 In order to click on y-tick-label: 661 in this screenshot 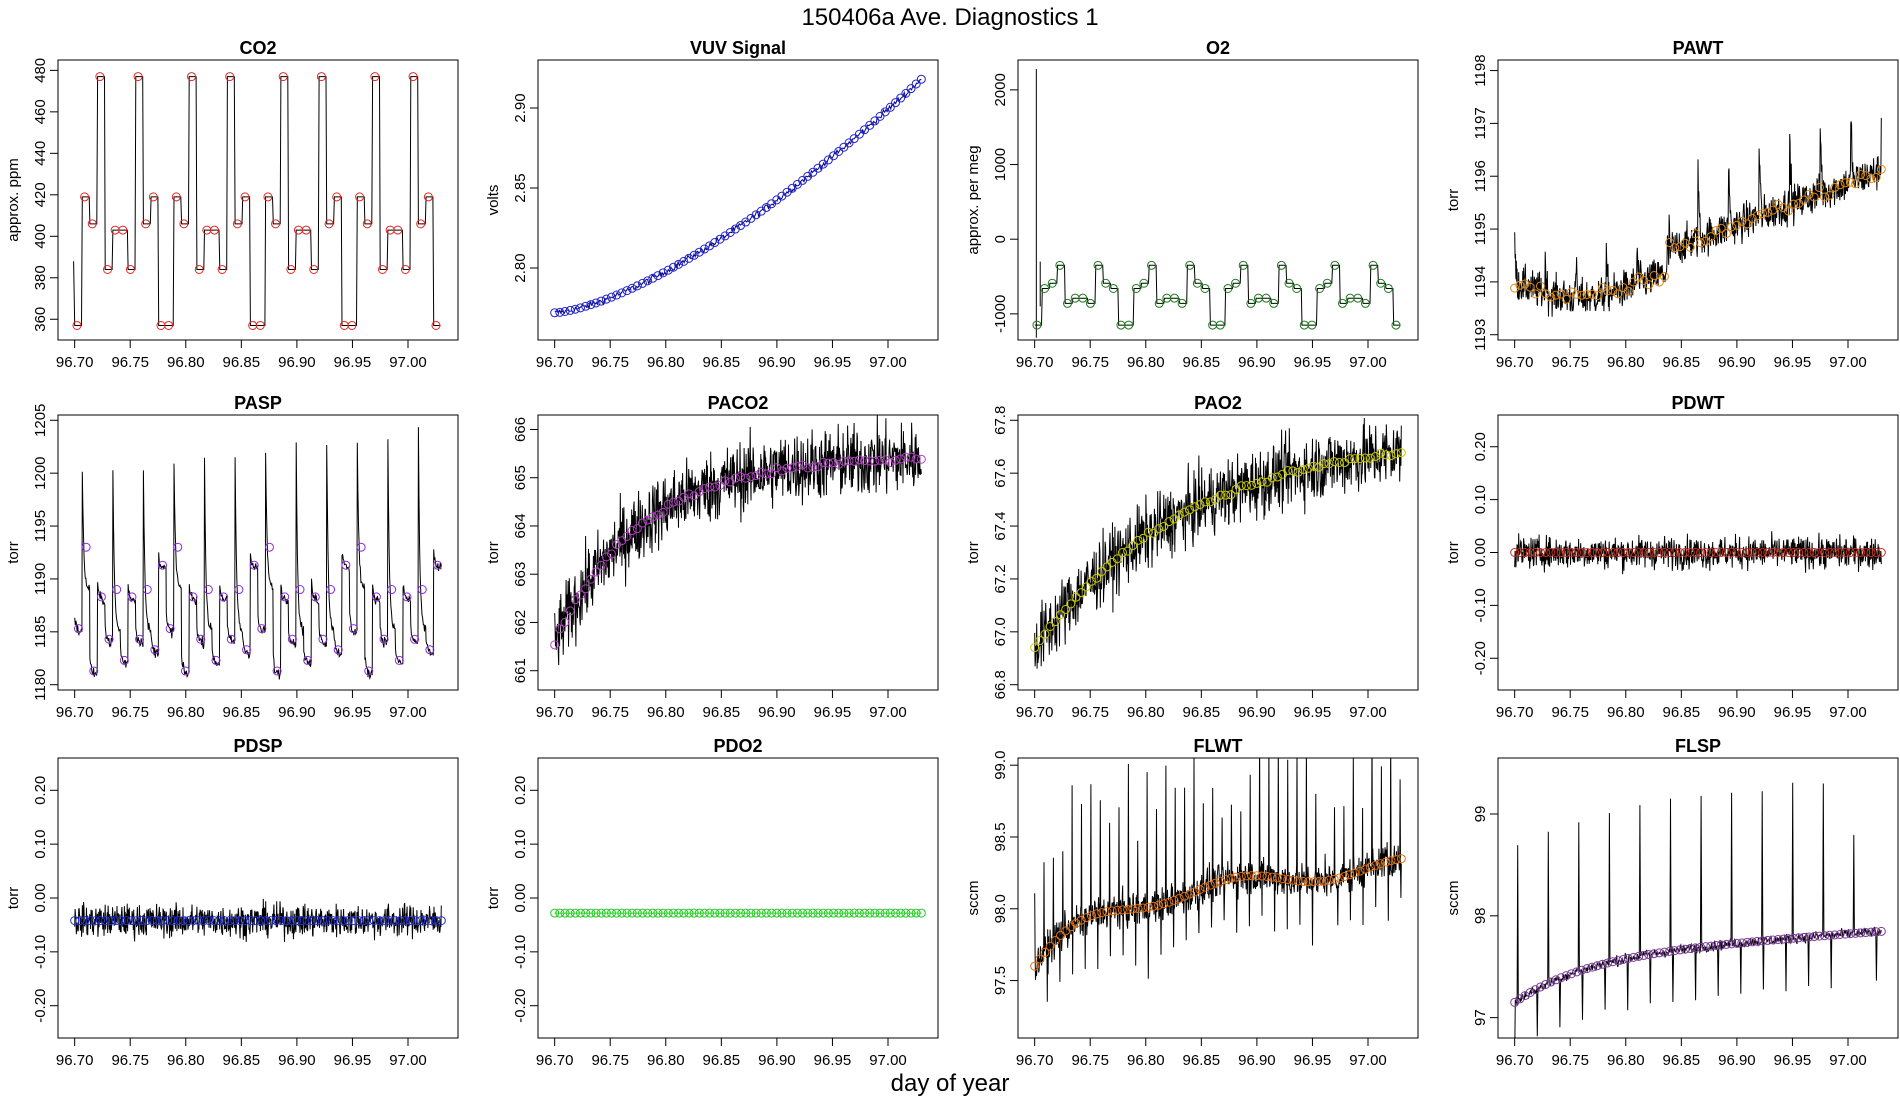, I will do `click(520, 670)`.